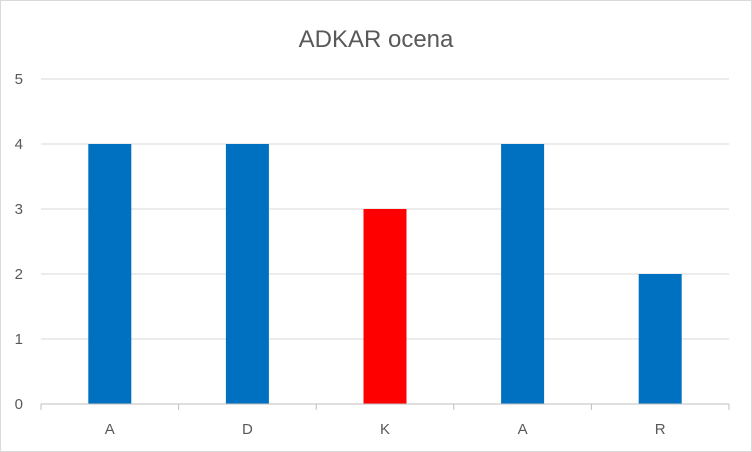 Image resolution: width=752 pixels, height=452 pixels. What do you see at coordinates (660, 429) in the screenshot?
I see `x-tick-label: R` at bounding box center [660, 429].